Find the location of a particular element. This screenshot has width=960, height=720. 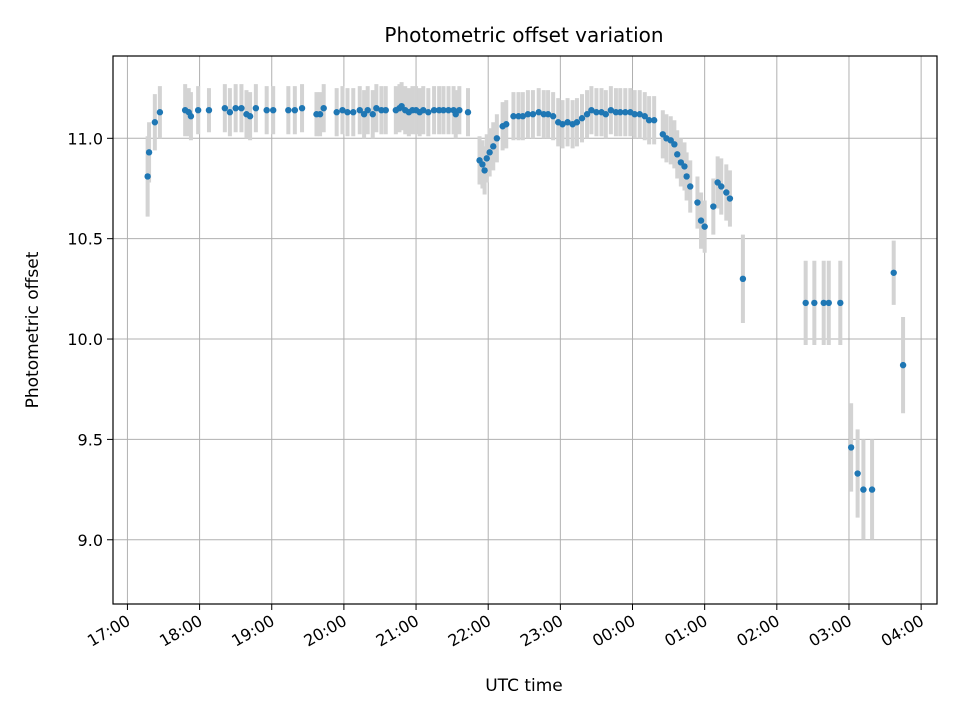

x-tick-label: 19:00 is located at coordinates (252, 631).